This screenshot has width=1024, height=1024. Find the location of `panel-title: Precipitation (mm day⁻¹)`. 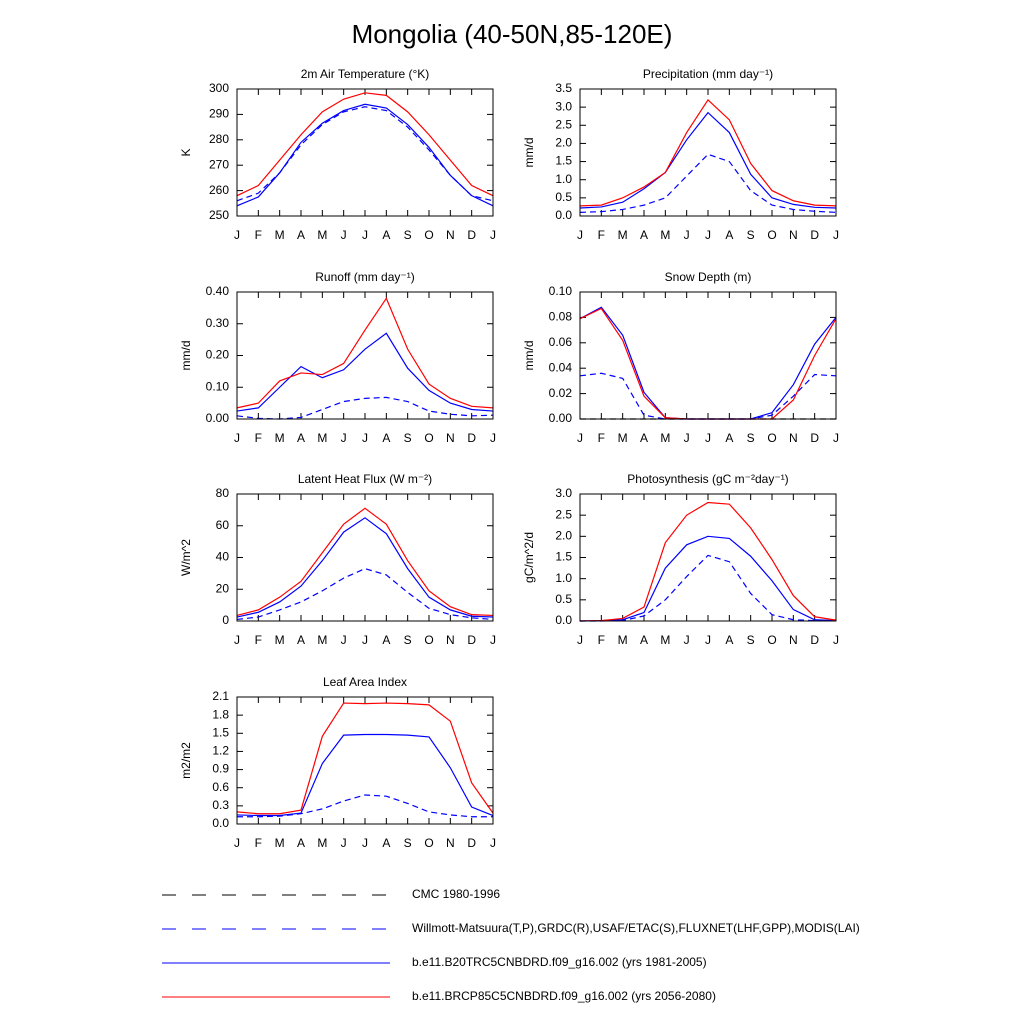

panel-title: Precipitation (mm day⁻¹) is located at coordinates (708, 74).